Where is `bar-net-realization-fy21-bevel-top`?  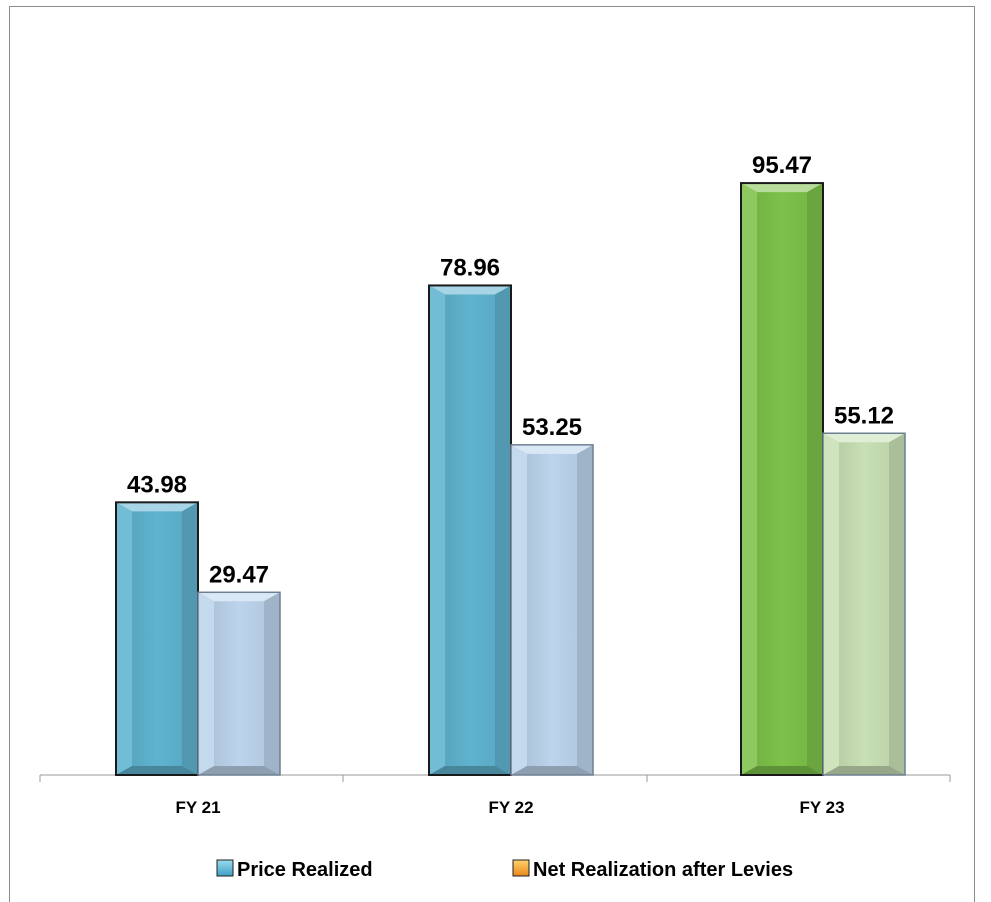
bar-net-realization-fy21-bevel-top is located at coordinates (239, 597).